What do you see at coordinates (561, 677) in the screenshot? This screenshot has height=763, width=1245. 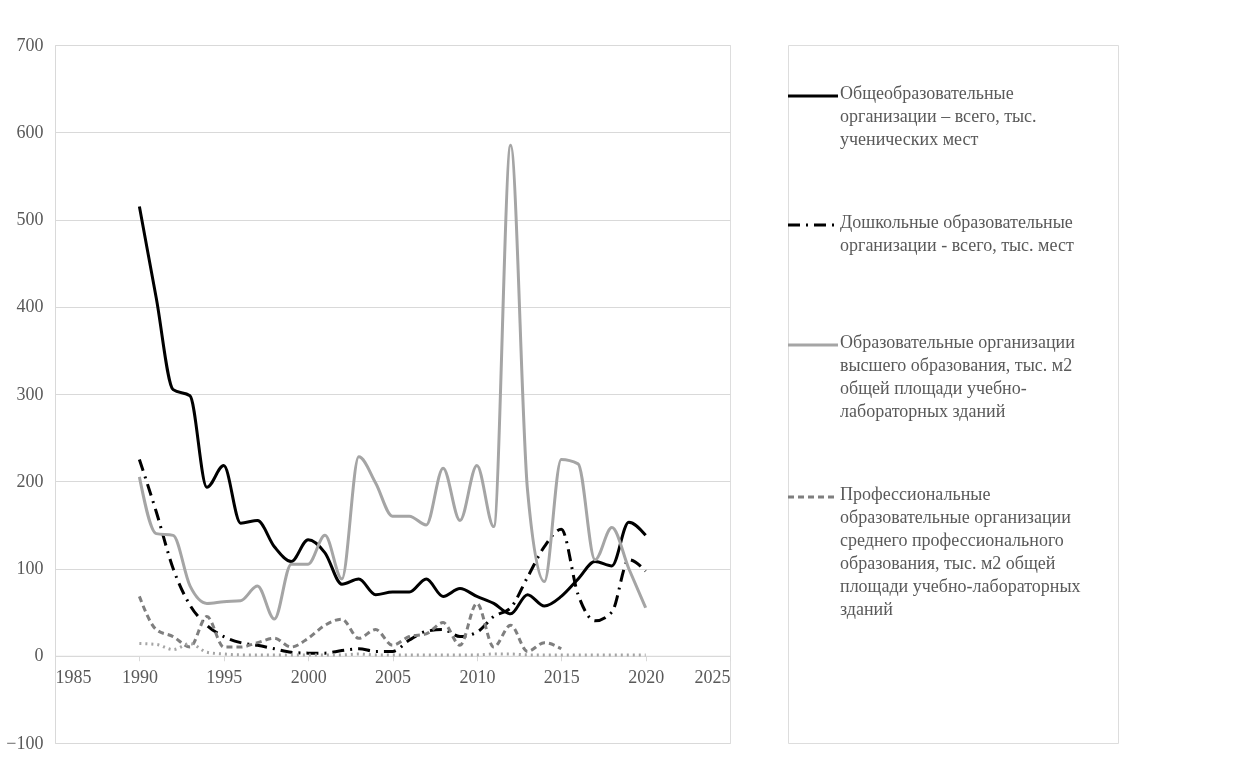 I see `x-tick-label: 2015` at bounding box center [561, 677].